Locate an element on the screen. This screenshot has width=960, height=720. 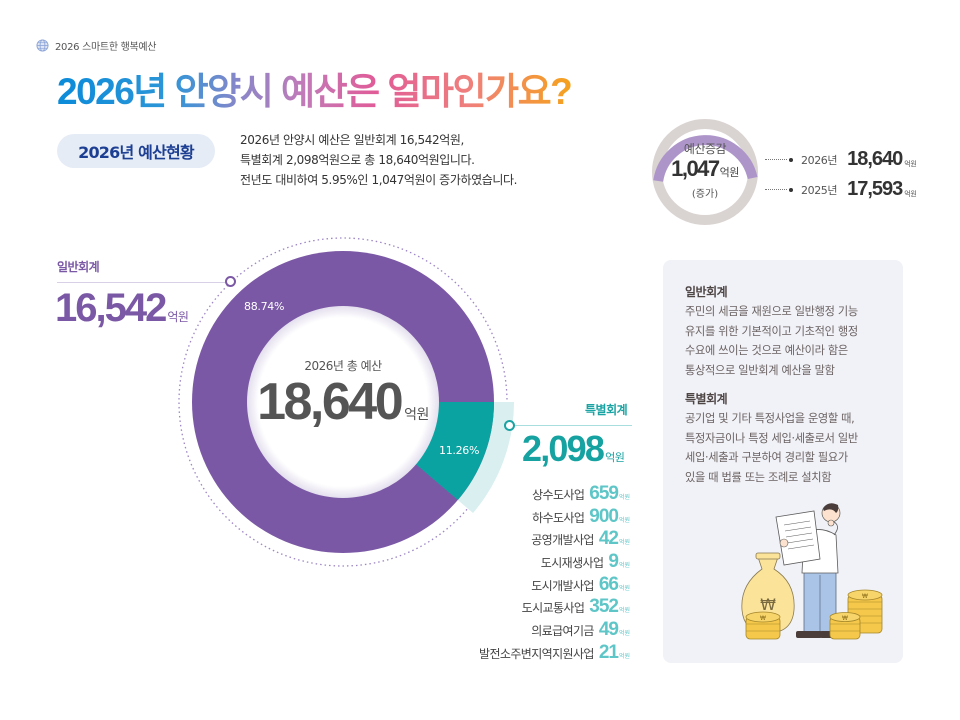
special-marker-dot is located at coordinates (509, 425).